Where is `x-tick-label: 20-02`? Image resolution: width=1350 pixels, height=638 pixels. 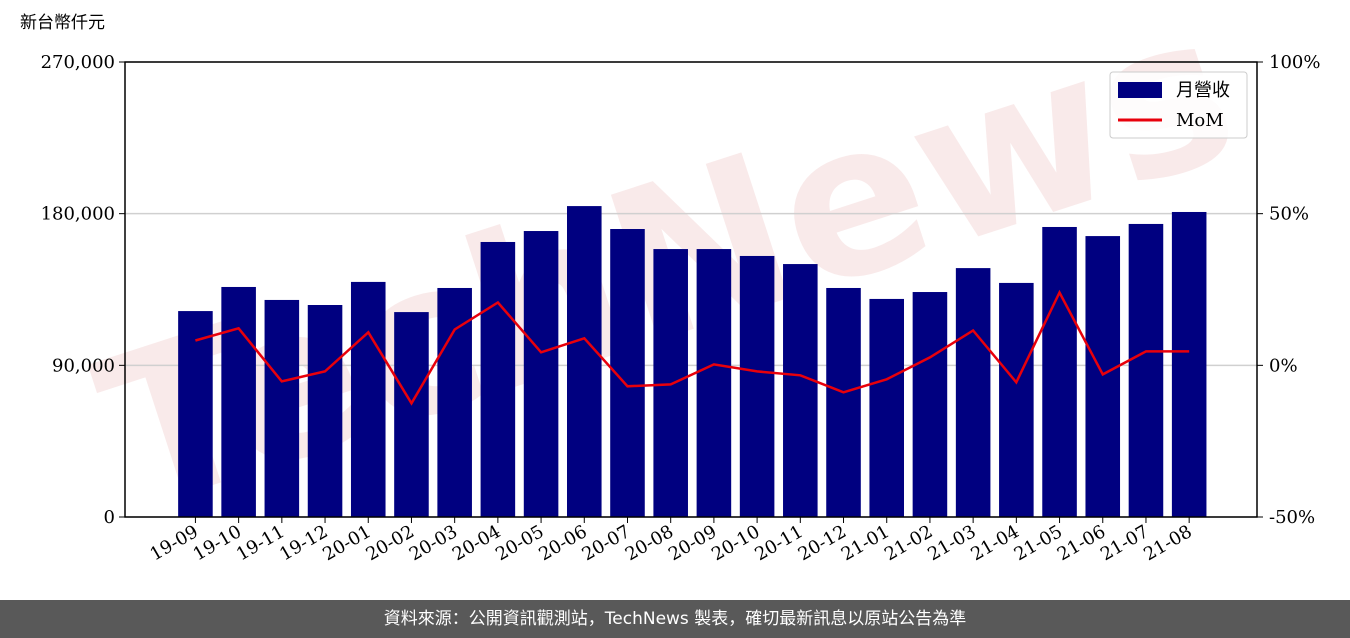
x-tick-label: 20-02 is located at coordinates (390, 543).